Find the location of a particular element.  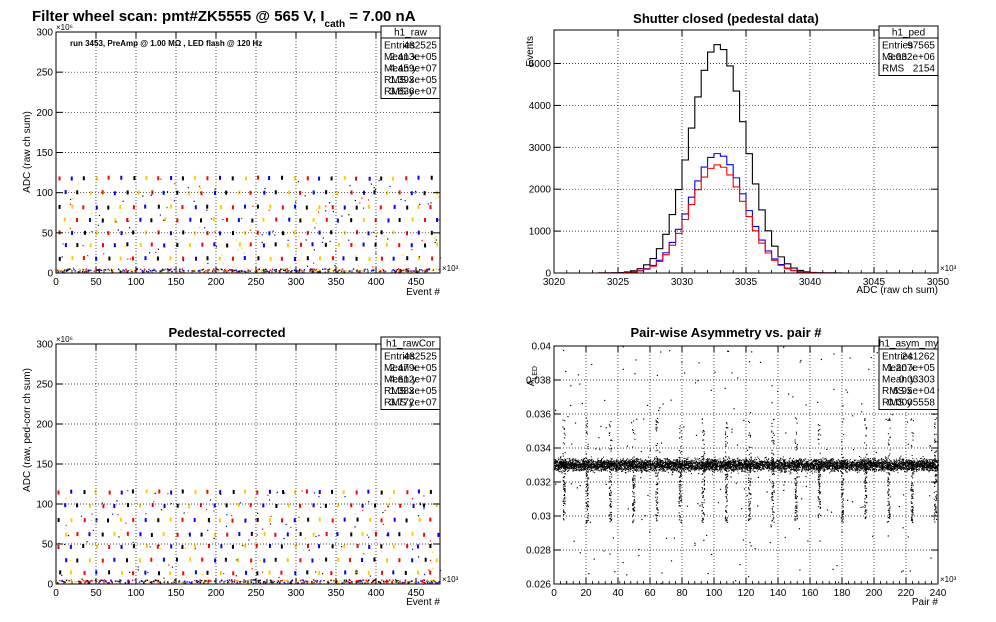

ped-xtick-label: 3030 is located at coordinates (682, 282).